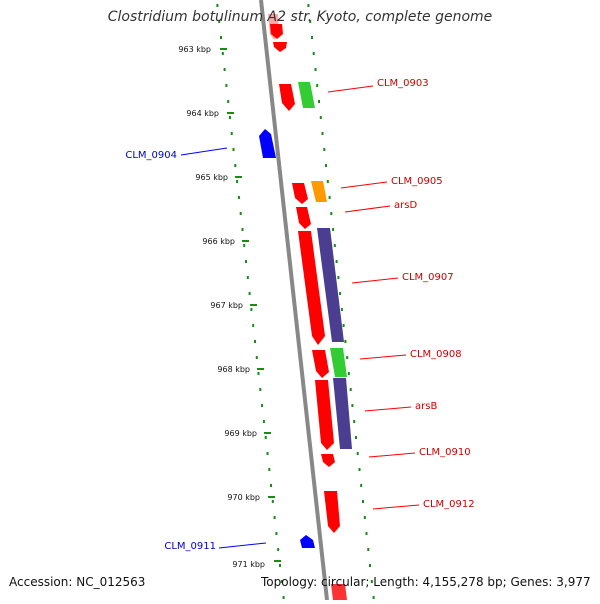 The width and height of the screenshot is (600, 604). What do you see at coordinates (251, 497) in the screenshot?
I see `scale-tick: 970 kbp` at bounding box center [251, 497].